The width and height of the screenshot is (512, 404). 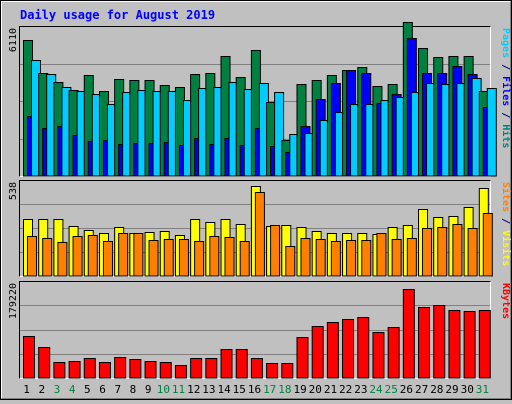 I want to click on x-tick-label: 27, so click(x=421, y=389).